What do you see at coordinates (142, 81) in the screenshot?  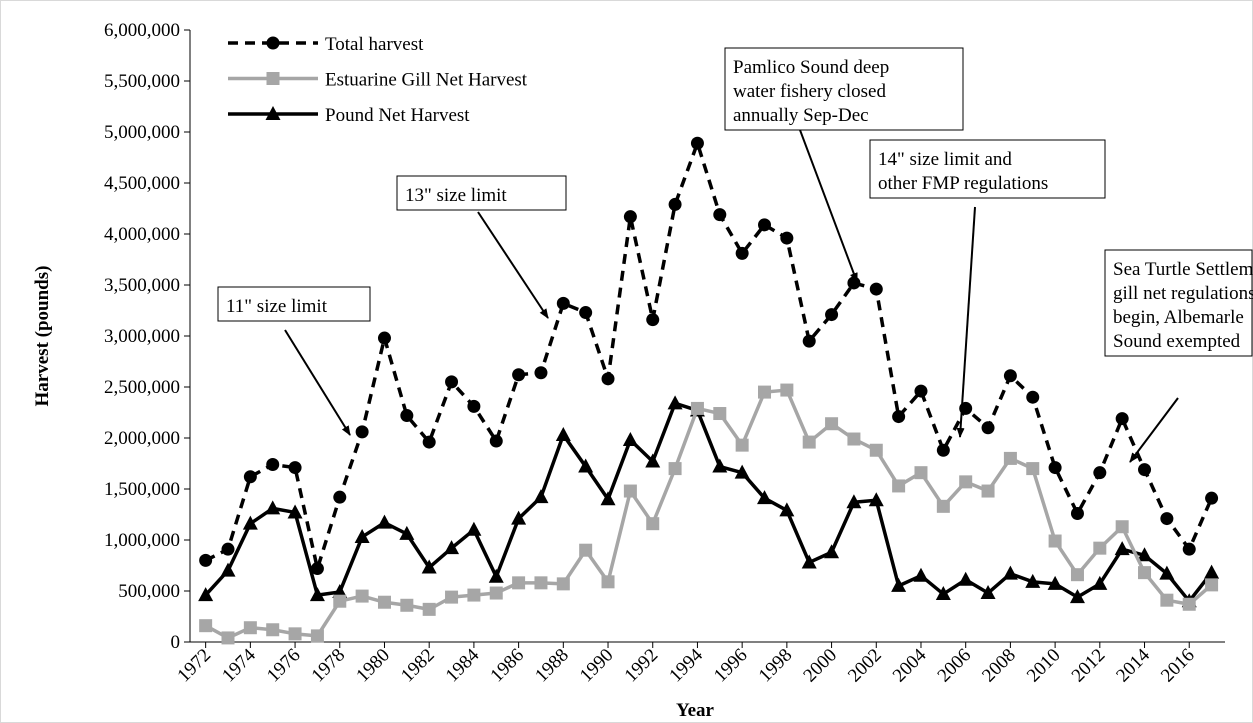 I see `y-tick-label: 5,500,000` at bounding box center [142, 81].